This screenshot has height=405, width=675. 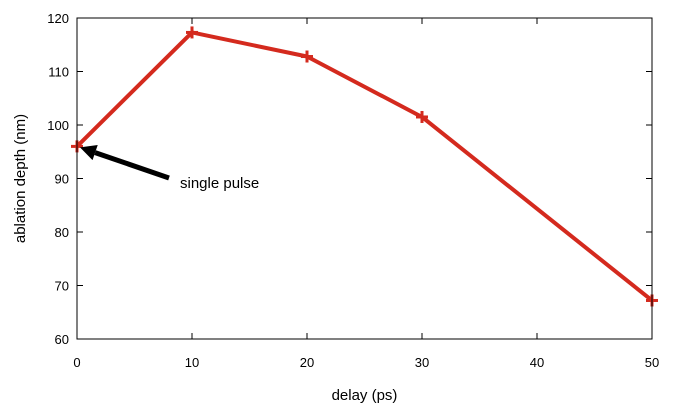 What do you see at coordinates (62, 286) in the screenshot?
I see `y-tick-label: 70` at bounding box center [62, 286].